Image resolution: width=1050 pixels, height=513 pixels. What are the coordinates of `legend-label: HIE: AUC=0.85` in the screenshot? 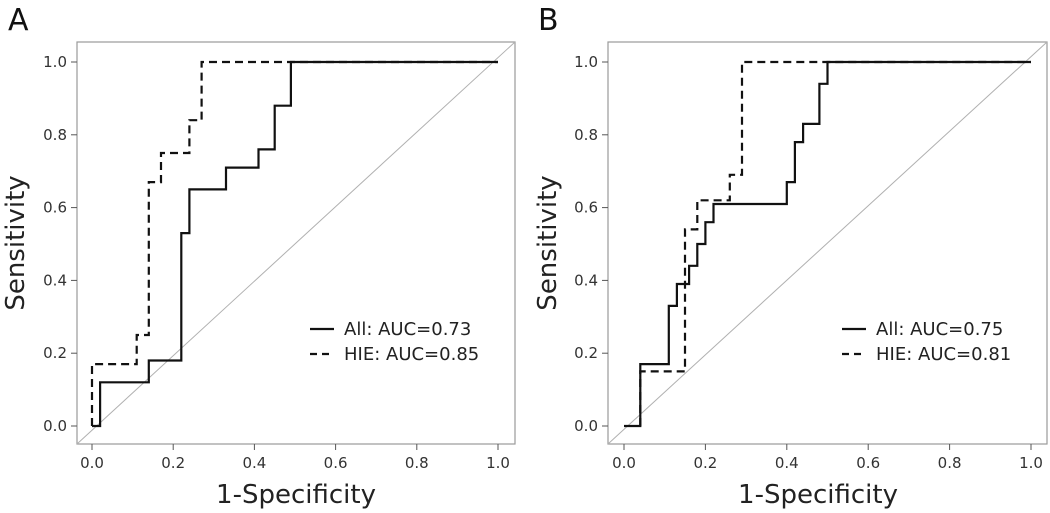 It's located at (411, 354).